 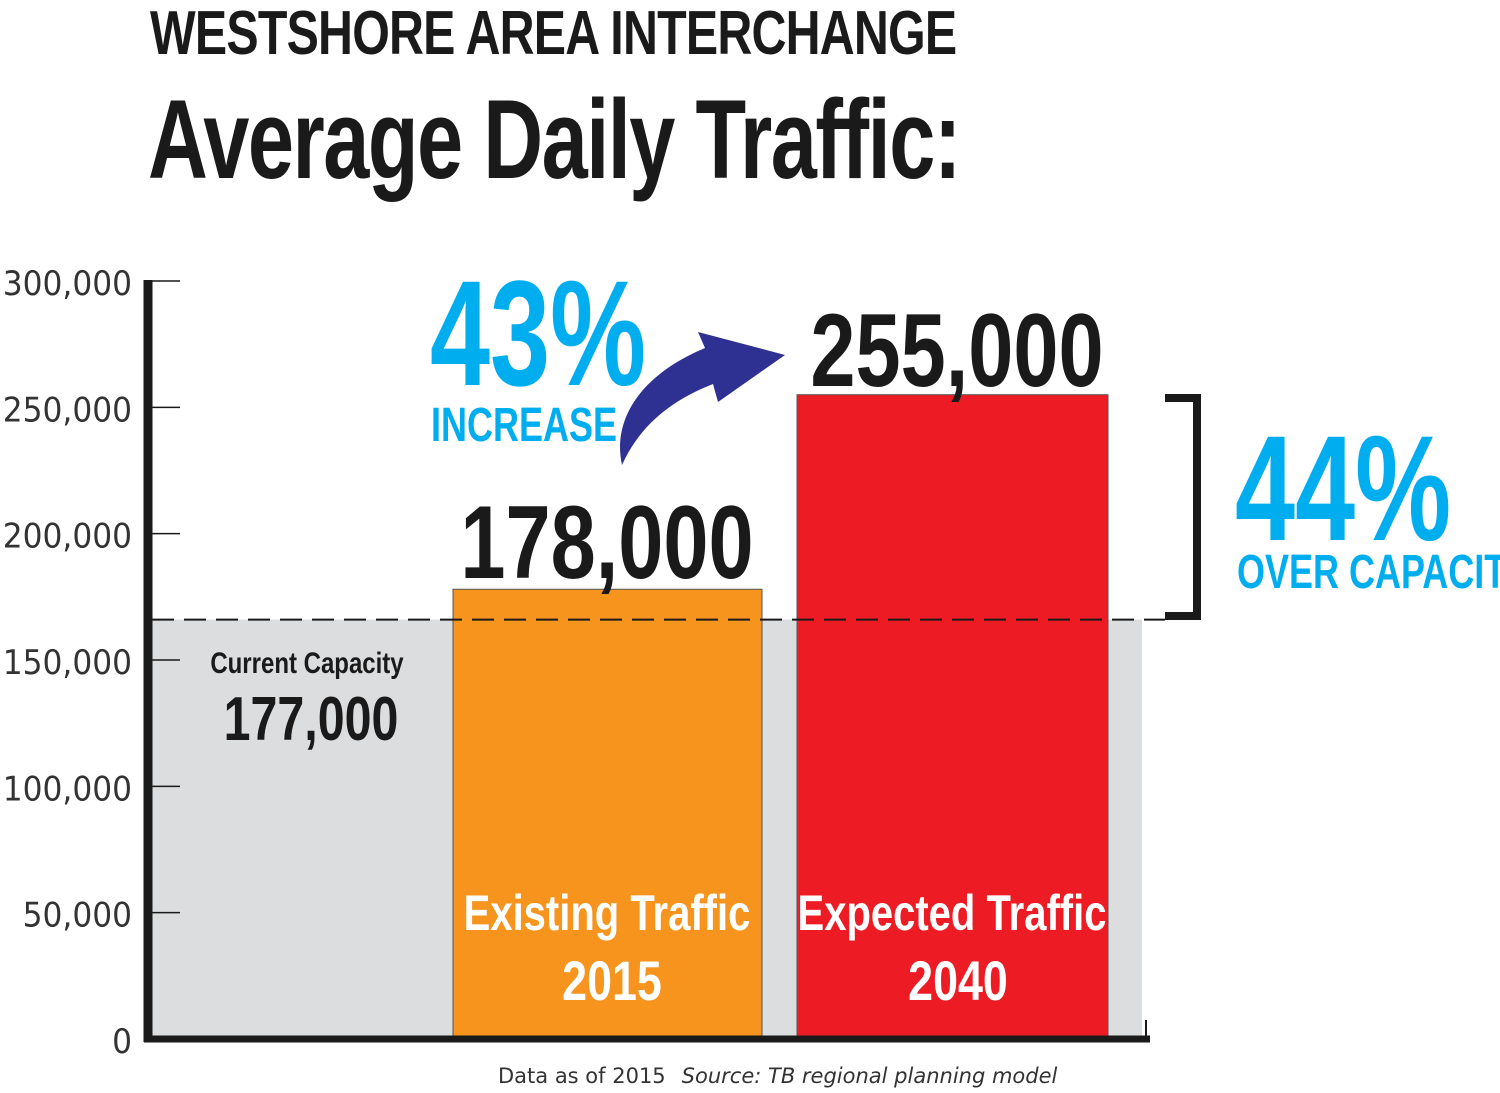 I want to click on y-tick-label: 0, so click(x=122, y=1042).